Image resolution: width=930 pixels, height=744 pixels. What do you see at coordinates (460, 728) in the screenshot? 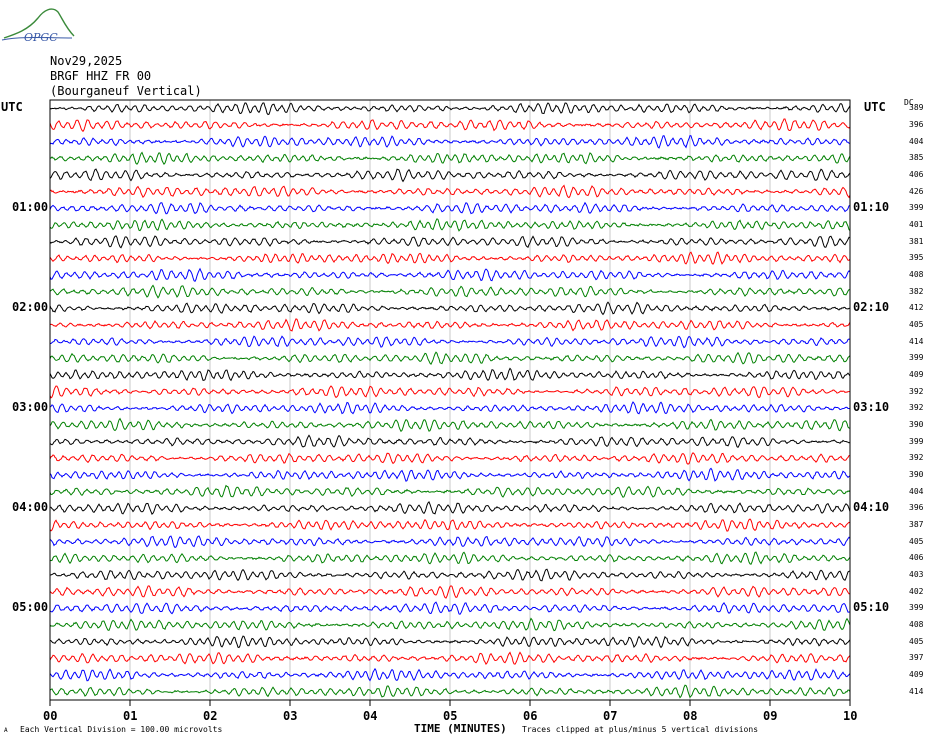
I see `x-axis-label: TIME (MINUTES)` at bounding box center [460, 728].